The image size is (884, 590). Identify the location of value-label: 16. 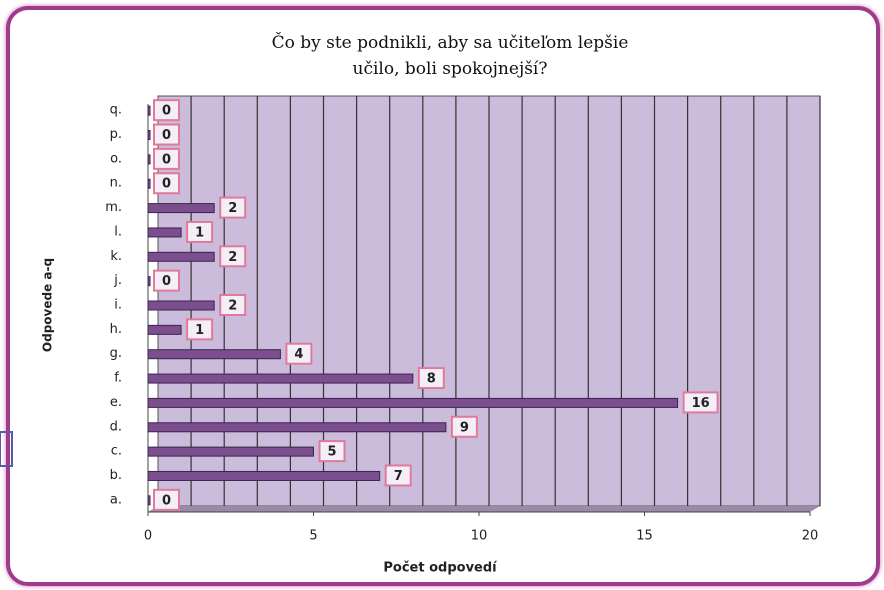
(701, 403).